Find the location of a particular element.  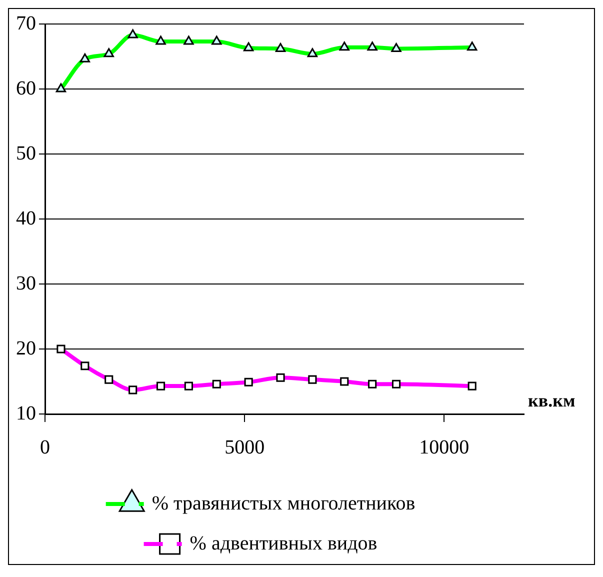

y-tick-label: 40 is located at coordinates (26, 218).